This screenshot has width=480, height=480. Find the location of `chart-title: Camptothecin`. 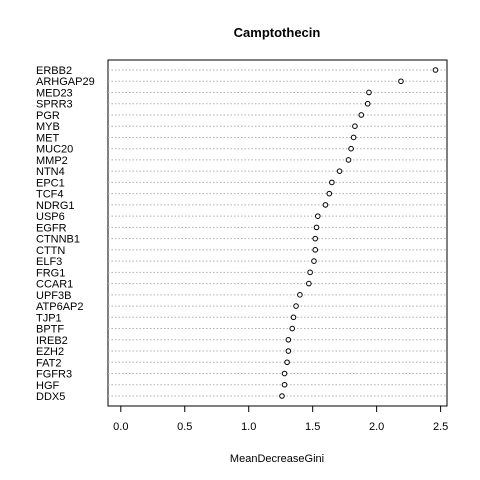

chart-title: Camptothecin is located at coordinates (277, 32).